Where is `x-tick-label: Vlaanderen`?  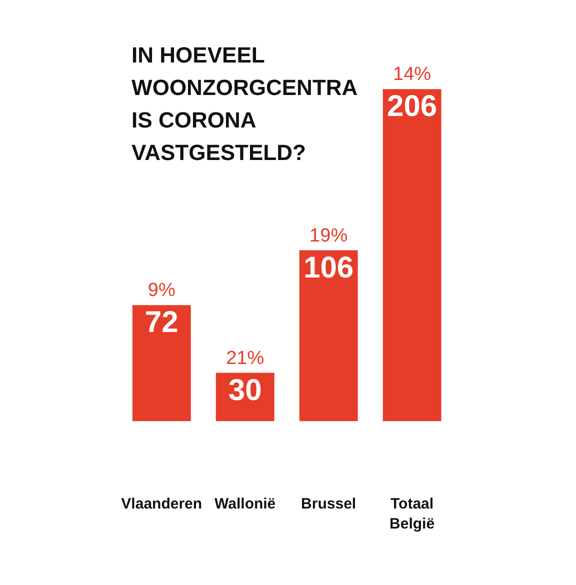 x-tick-label: Vlaanderen is located at coordinates (161, 503).